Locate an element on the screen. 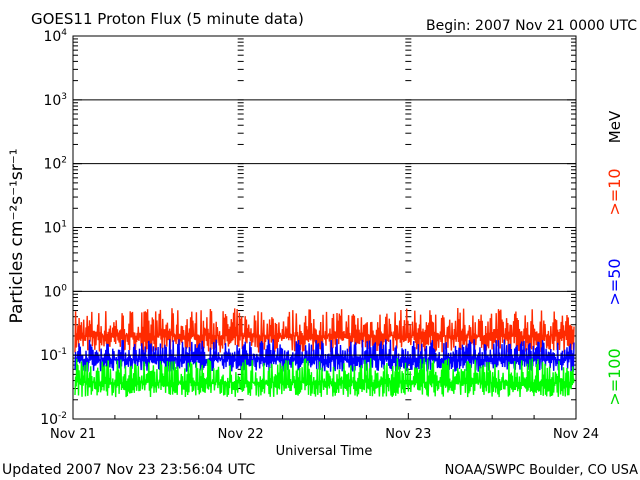 The image size is (640, 480). y-tick-label: 101 is located at coordinates (55, 228).